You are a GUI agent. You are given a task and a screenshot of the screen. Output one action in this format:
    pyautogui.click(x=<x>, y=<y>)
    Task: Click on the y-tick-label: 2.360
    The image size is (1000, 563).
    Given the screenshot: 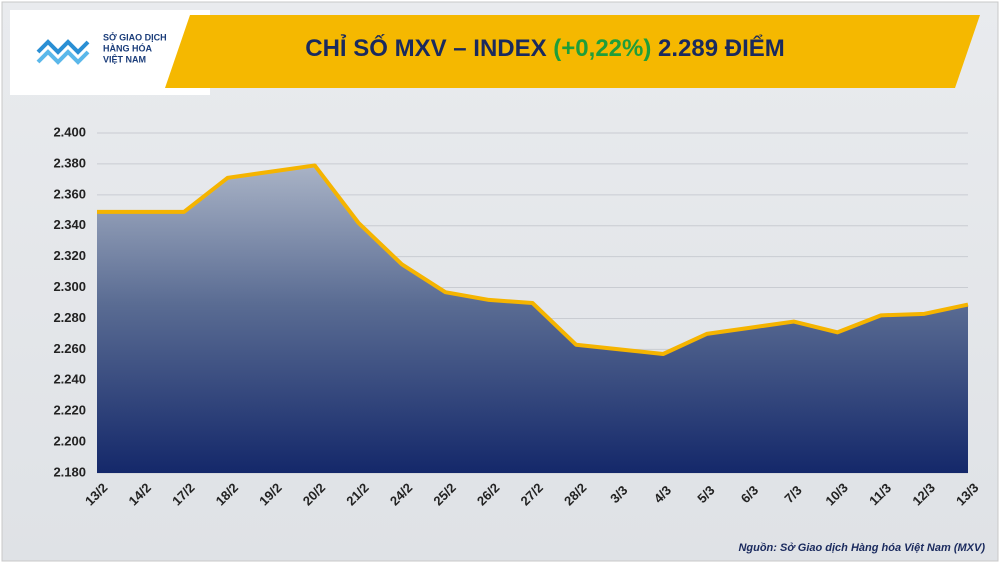 What is the action you would take?
    pyautogui.click(x=69, y=193)
    